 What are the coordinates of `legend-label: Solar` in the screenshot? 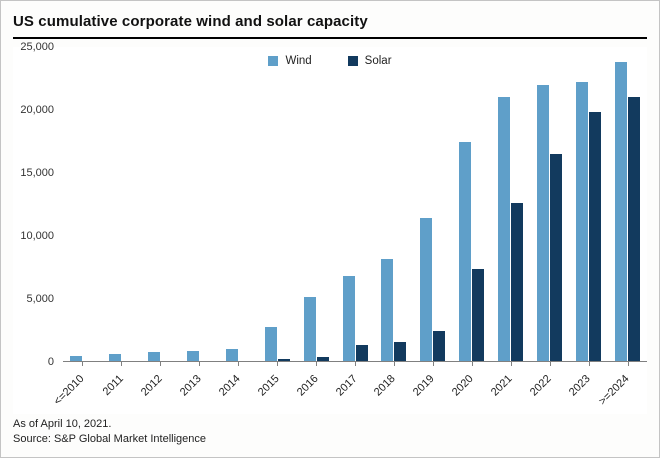 It's located at (378, 61).